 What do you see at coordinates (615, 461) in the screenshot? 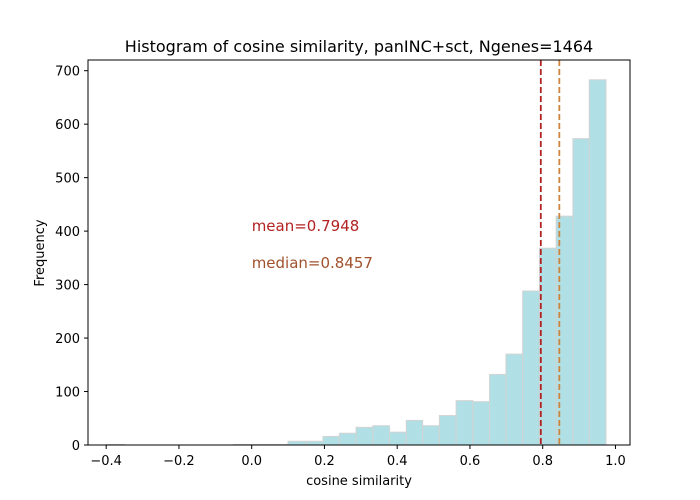
I see `x-tick-label: 1.0` at bounding box center [615, 461].